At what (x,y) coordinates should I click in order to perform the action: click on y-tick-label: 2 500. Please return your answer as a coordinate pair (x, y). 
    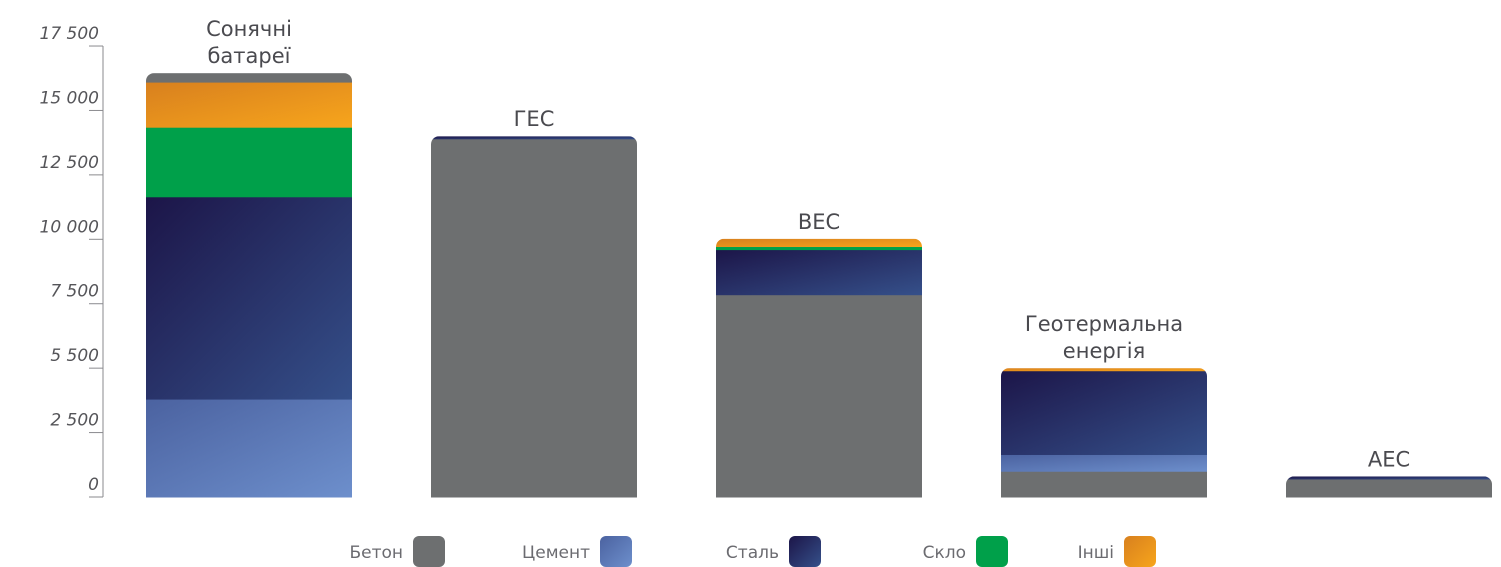
    Looking at the image, I should click on (74, 421).